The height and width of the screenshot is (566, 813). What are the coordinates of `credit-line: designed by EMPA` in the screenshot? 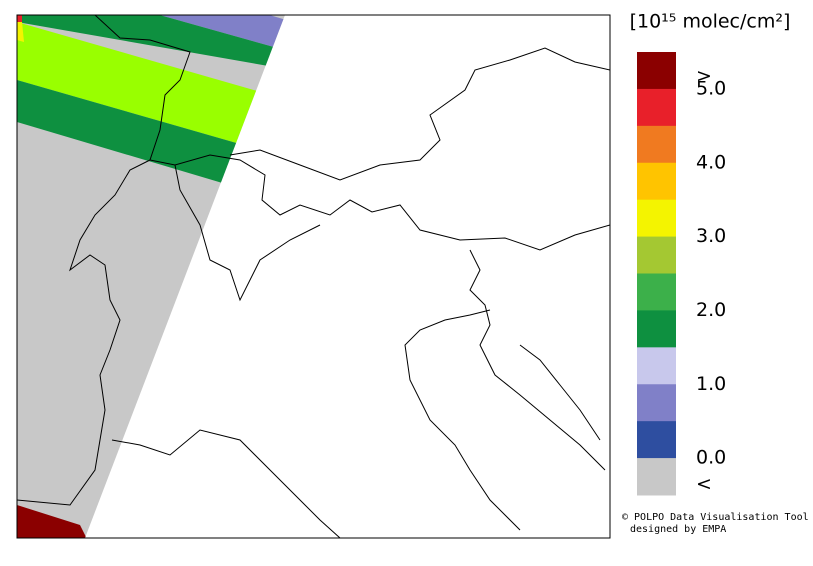 It's located at (678, 529).